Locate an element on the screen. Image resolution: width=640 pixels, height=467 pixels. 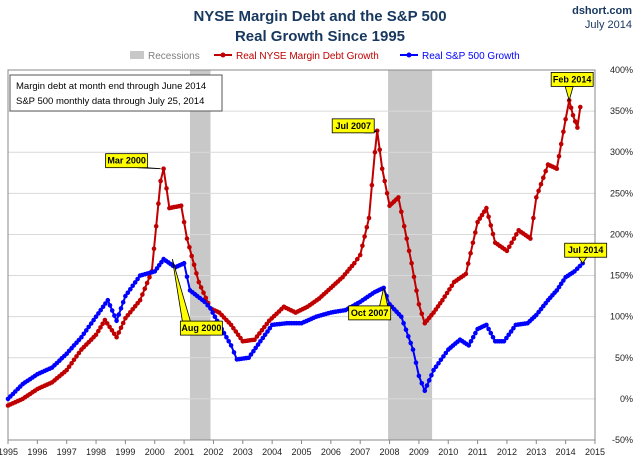
source-label: dshort.com is located at coordinates (602, 11).